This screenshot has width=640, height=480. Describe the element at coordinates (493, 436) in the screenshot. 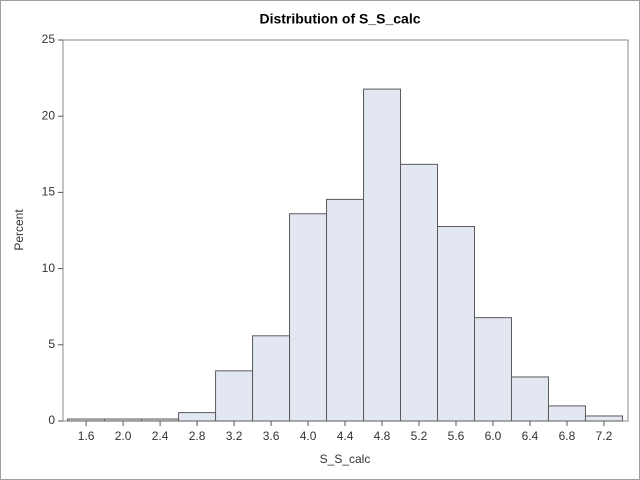

I see `x-tick-label: 6.0` at that location.